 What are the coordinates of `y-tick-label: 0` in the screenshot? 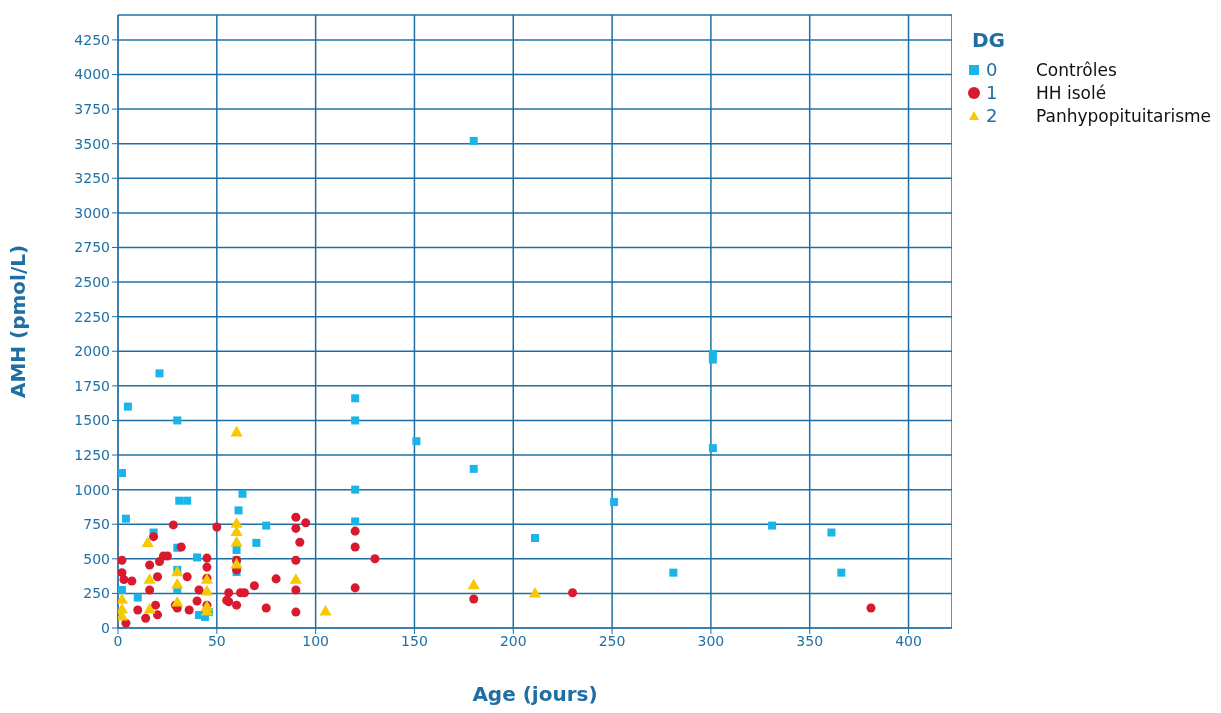 It's located at (105, 627).